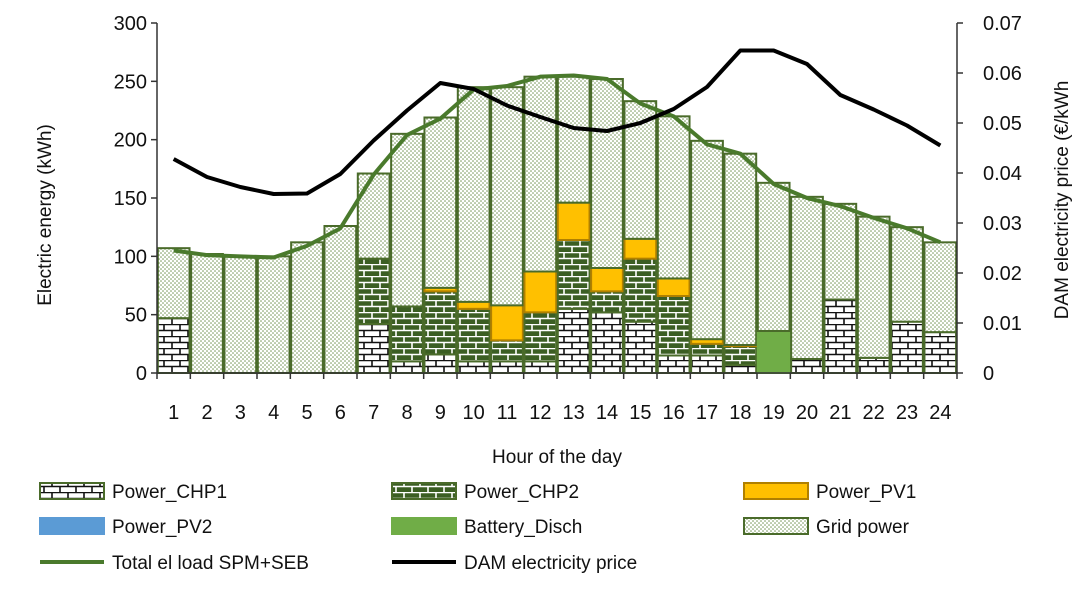  I want to click on legend-item-grid-power: Grid power, so click(827, 527).